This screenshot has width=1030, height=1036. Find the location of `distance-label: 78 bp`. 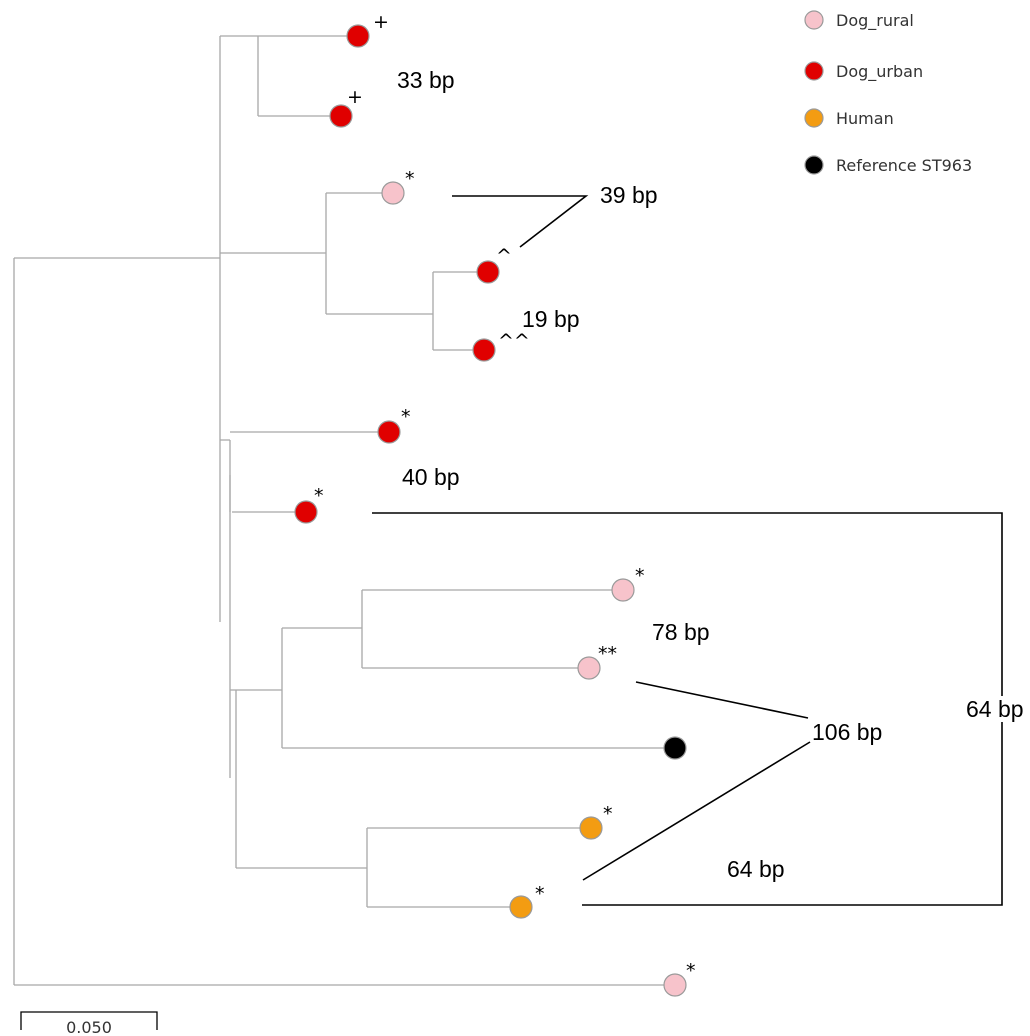

distance-label: 78 bp is located at coordinates (681, 632).